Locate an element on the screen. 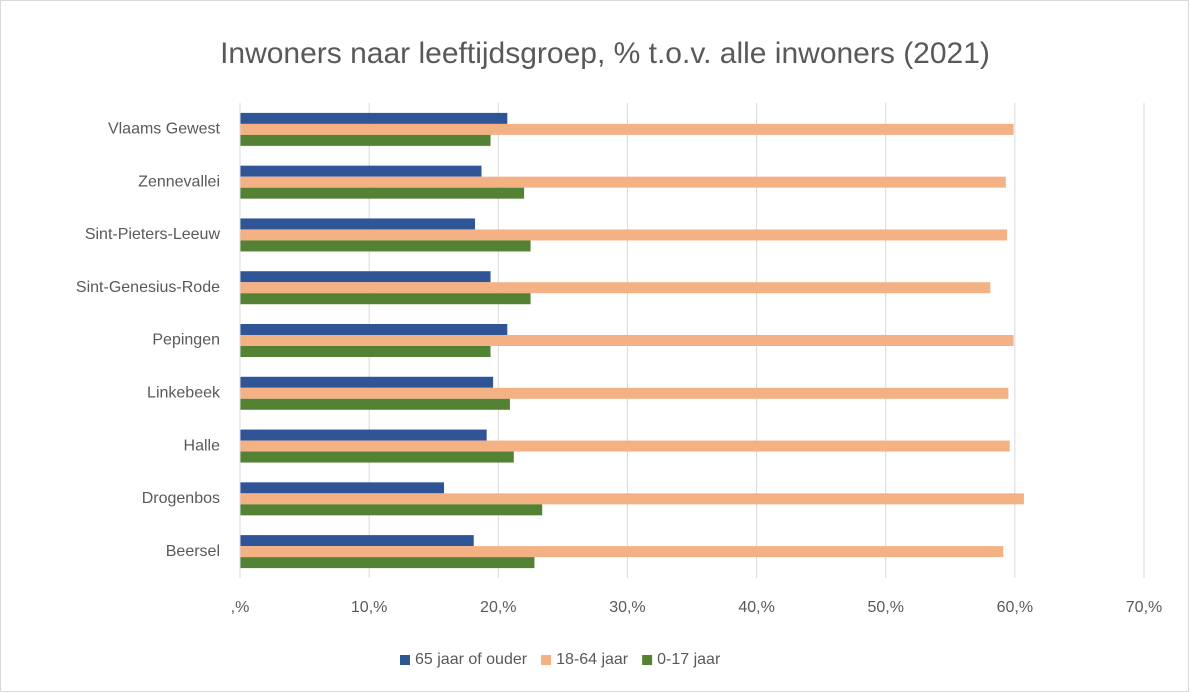  y-tick-label: Beersel is located at coordinates (193, 551).